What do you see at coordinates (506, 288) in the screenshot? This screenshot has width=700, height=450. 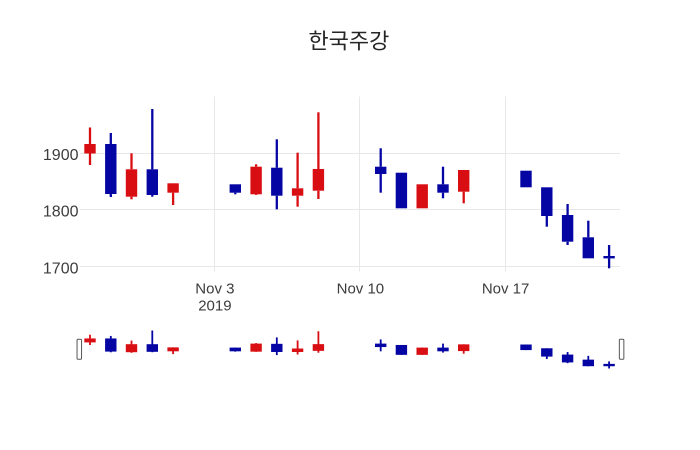 I see `svg-text: Nov 17` at bounding box center [506, 288].